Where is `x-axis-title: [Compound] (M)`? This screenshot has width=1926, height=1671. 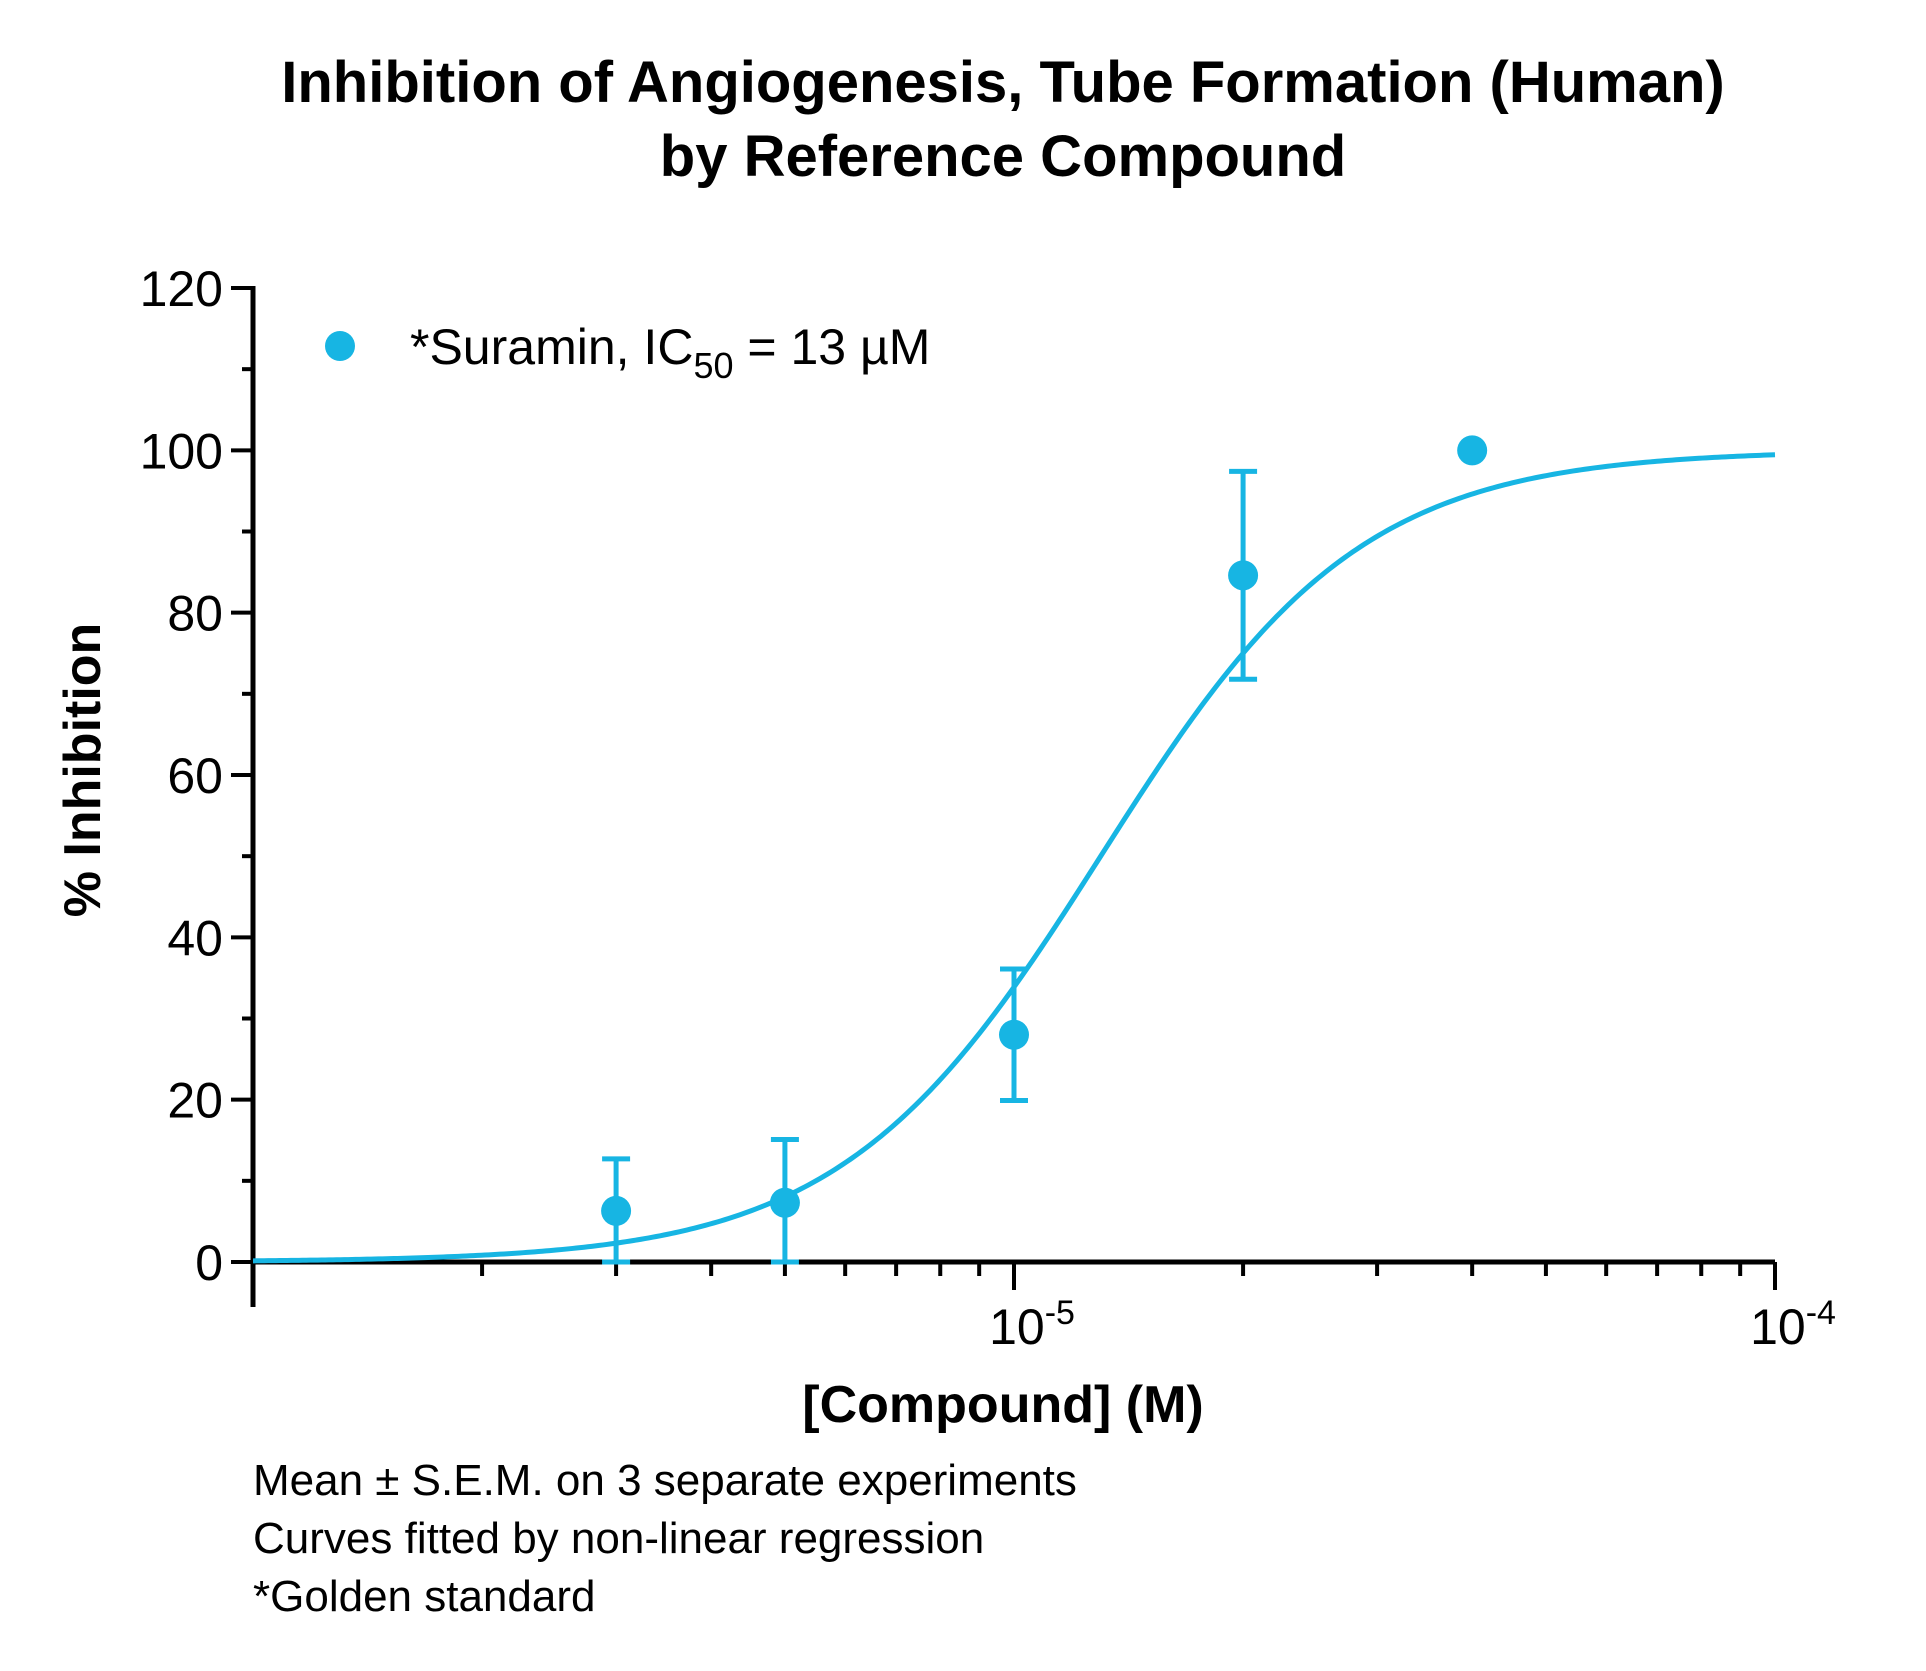
x-axis-title: [Compound] (M) is located at coordinates (1002, 1405).